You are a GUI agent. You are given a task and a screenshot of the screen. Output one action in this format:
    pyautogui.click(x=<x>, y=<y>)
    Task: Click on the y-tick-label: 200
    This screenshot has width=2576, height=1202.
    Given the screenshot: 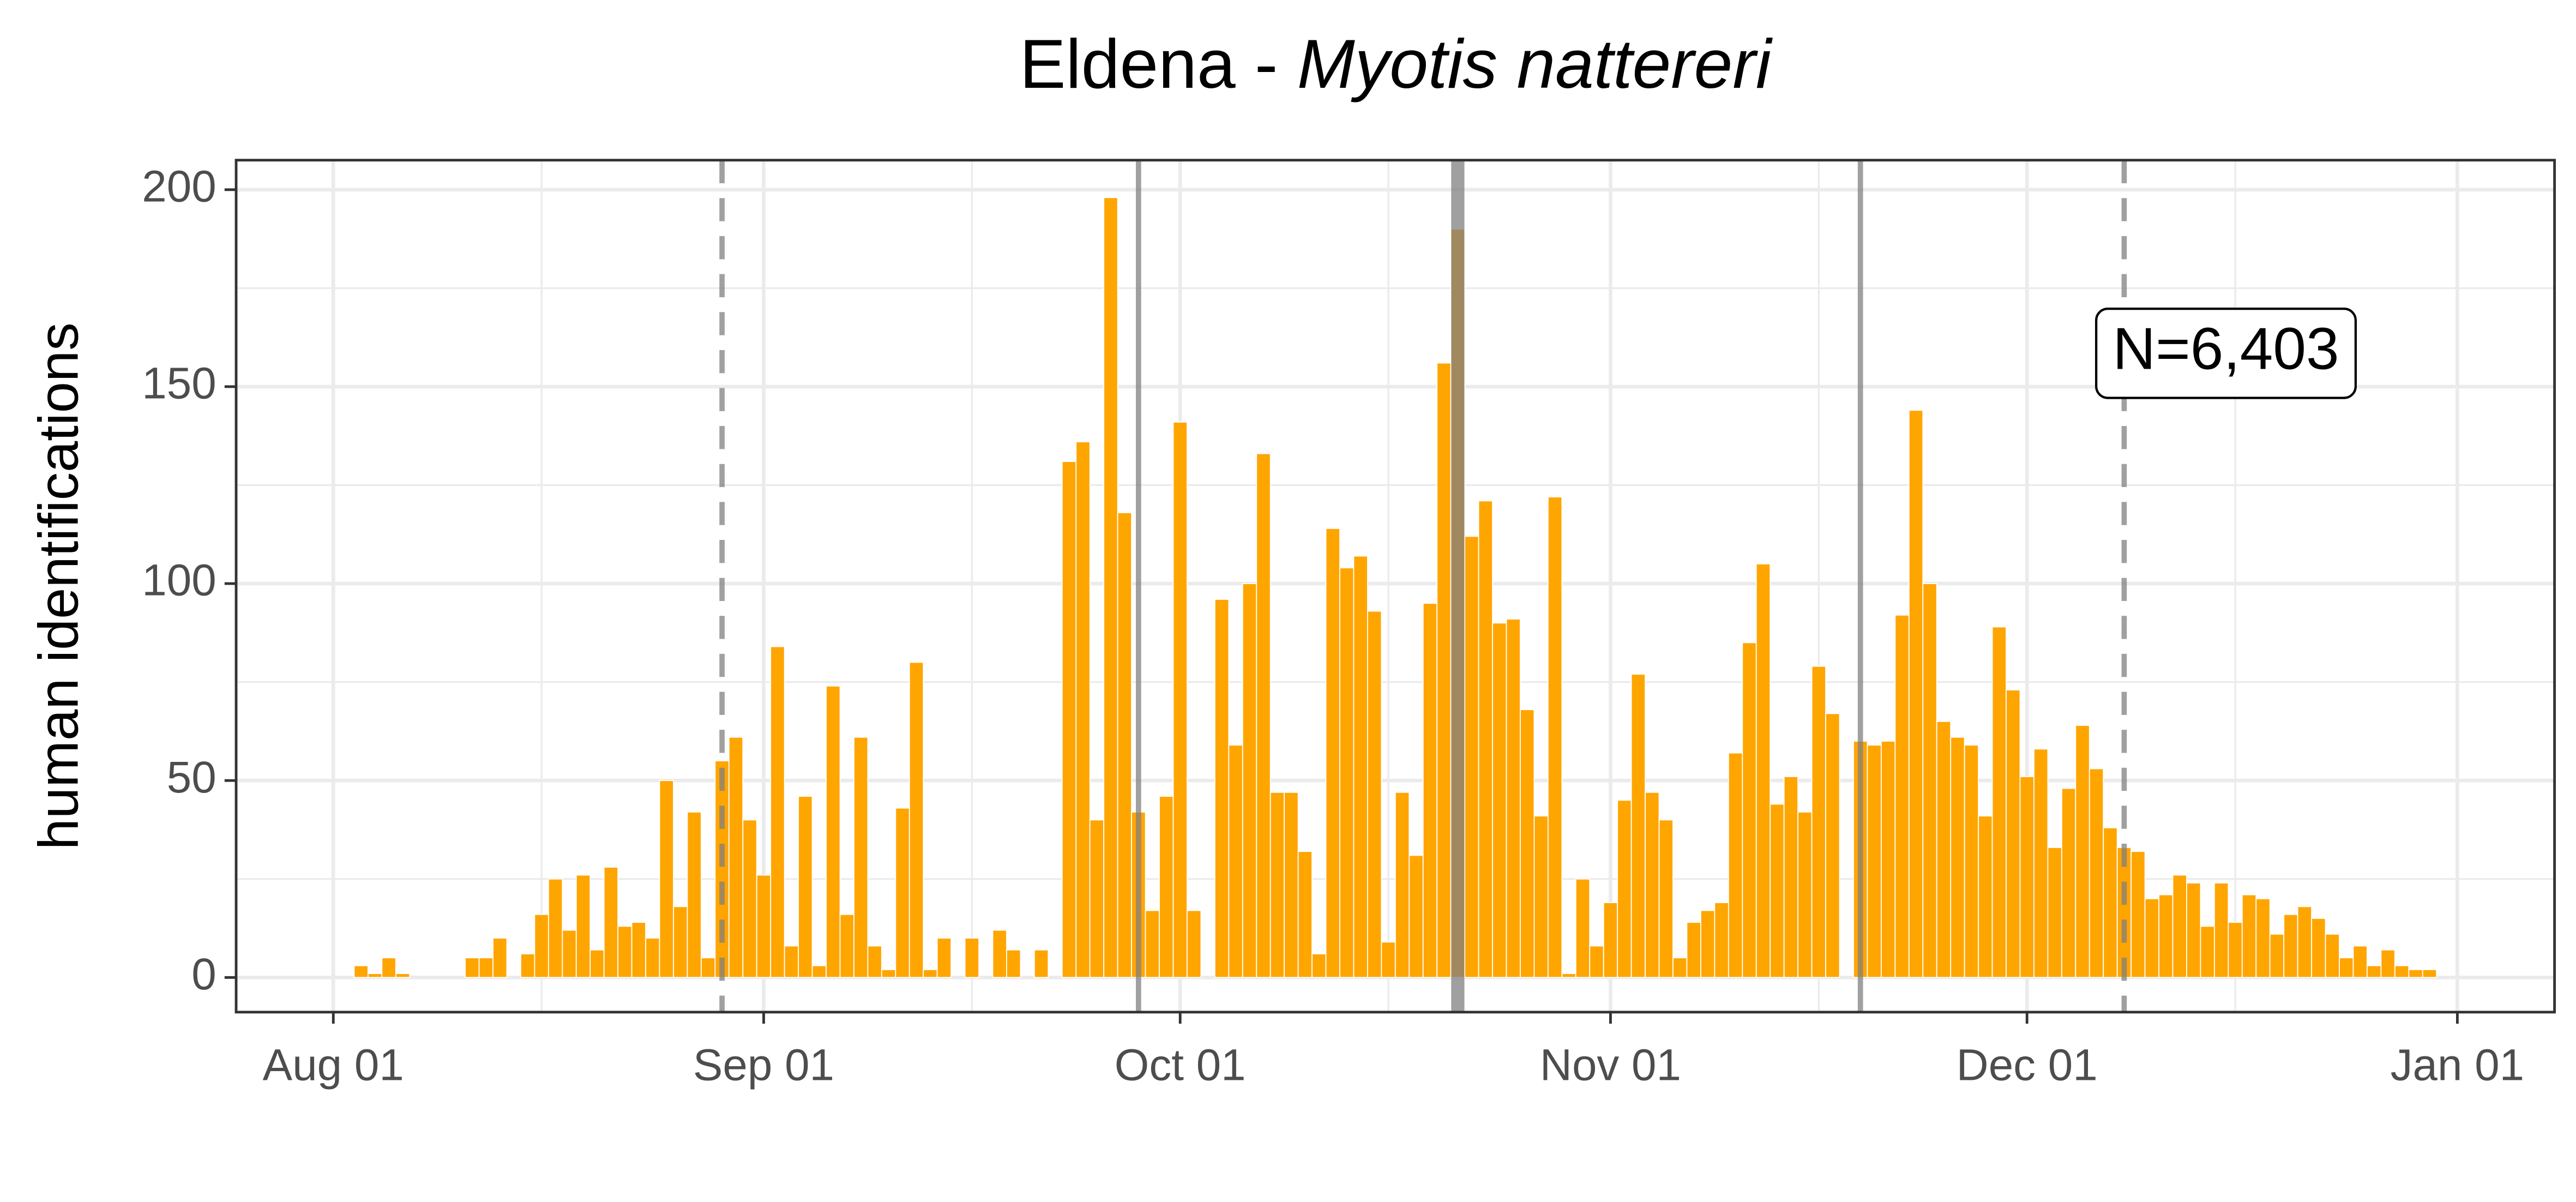 What is the action you would take?
    pyautogui.click(x=179, y=186)
    